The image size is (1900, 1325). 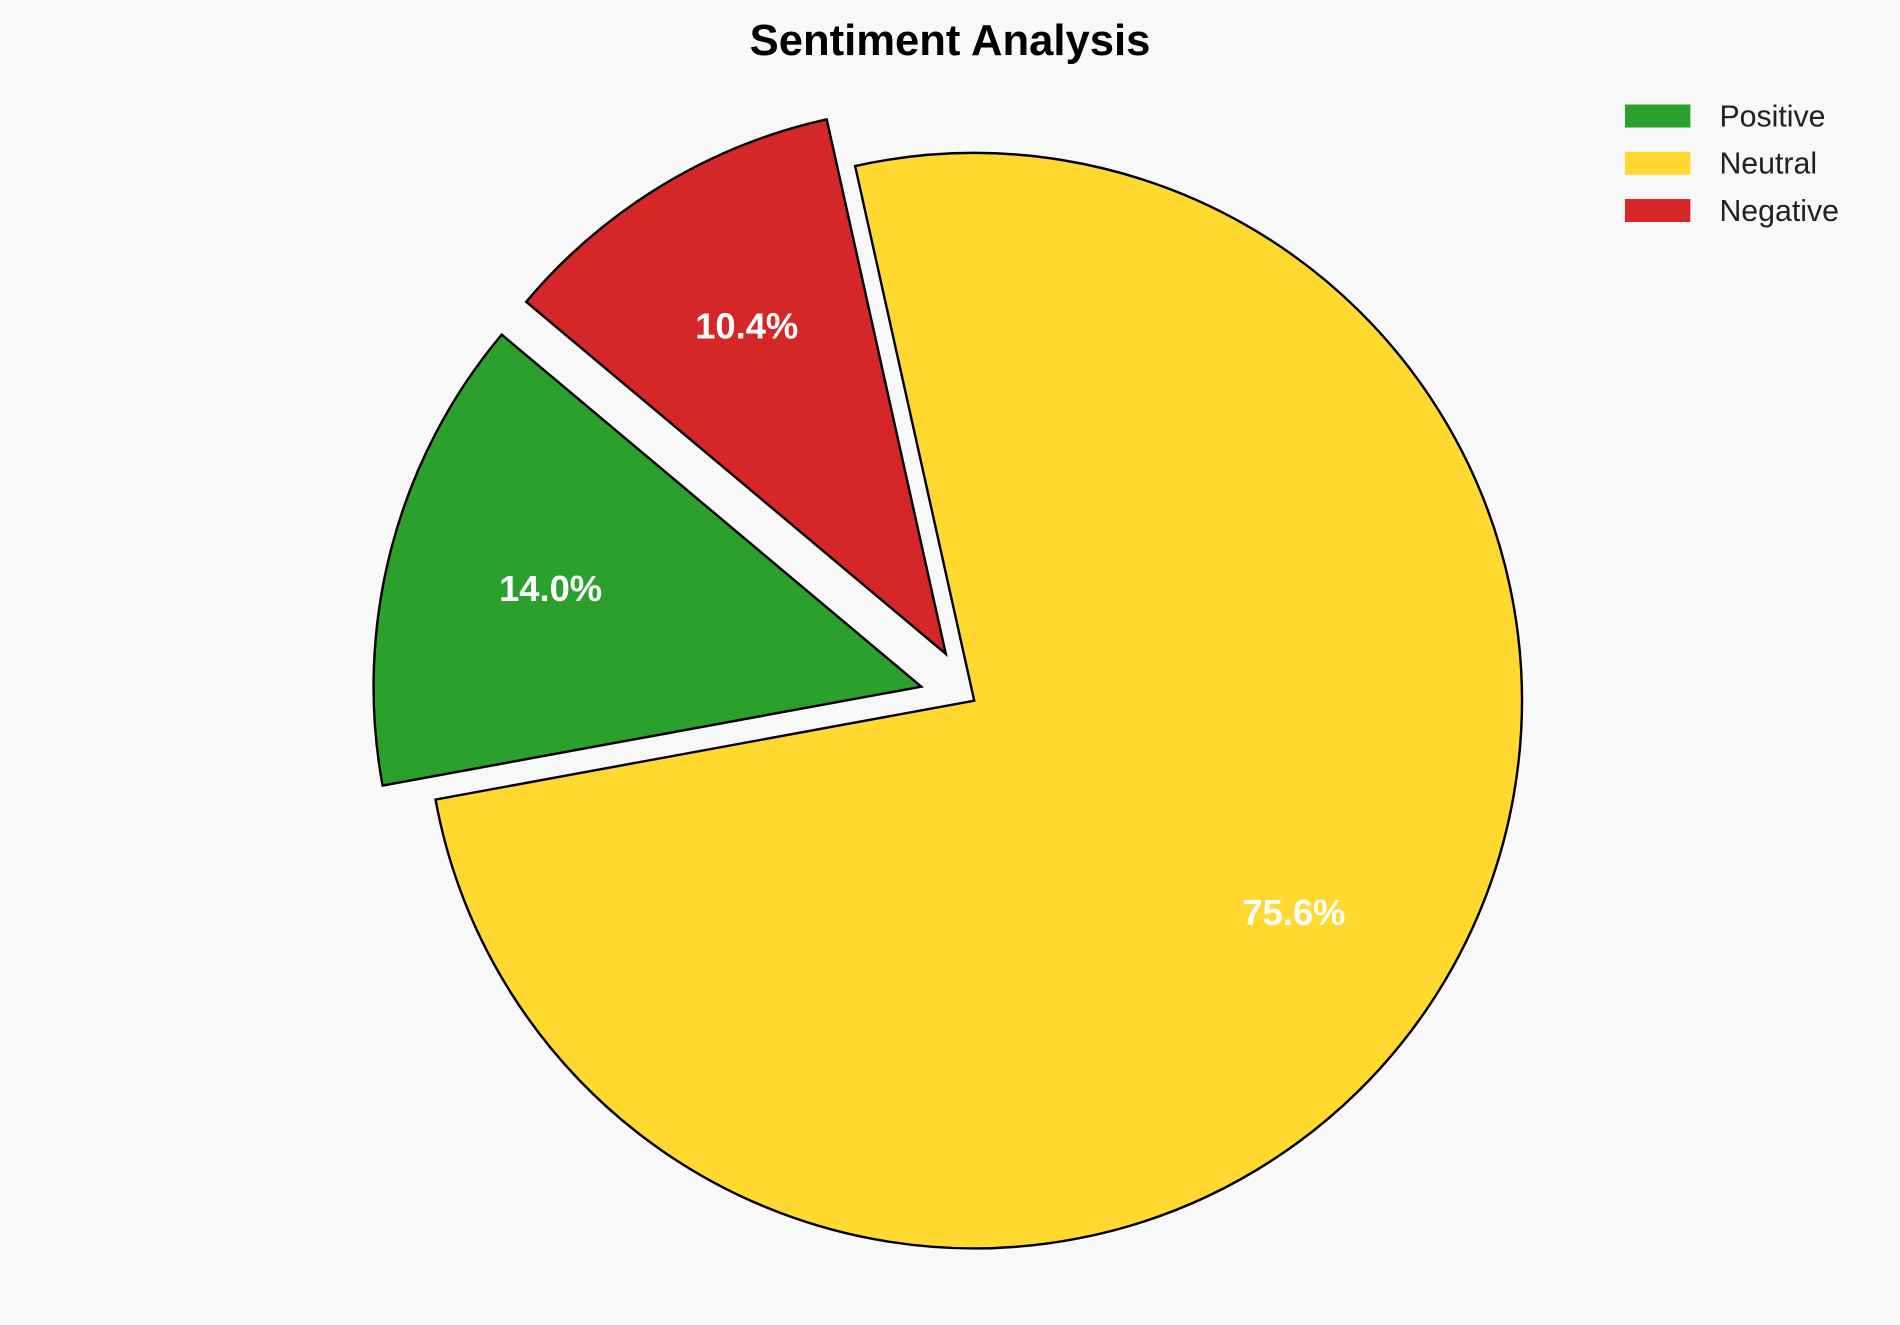 I want to click on chart-title: Sentiment Analysis, so click(x=950, y=41).